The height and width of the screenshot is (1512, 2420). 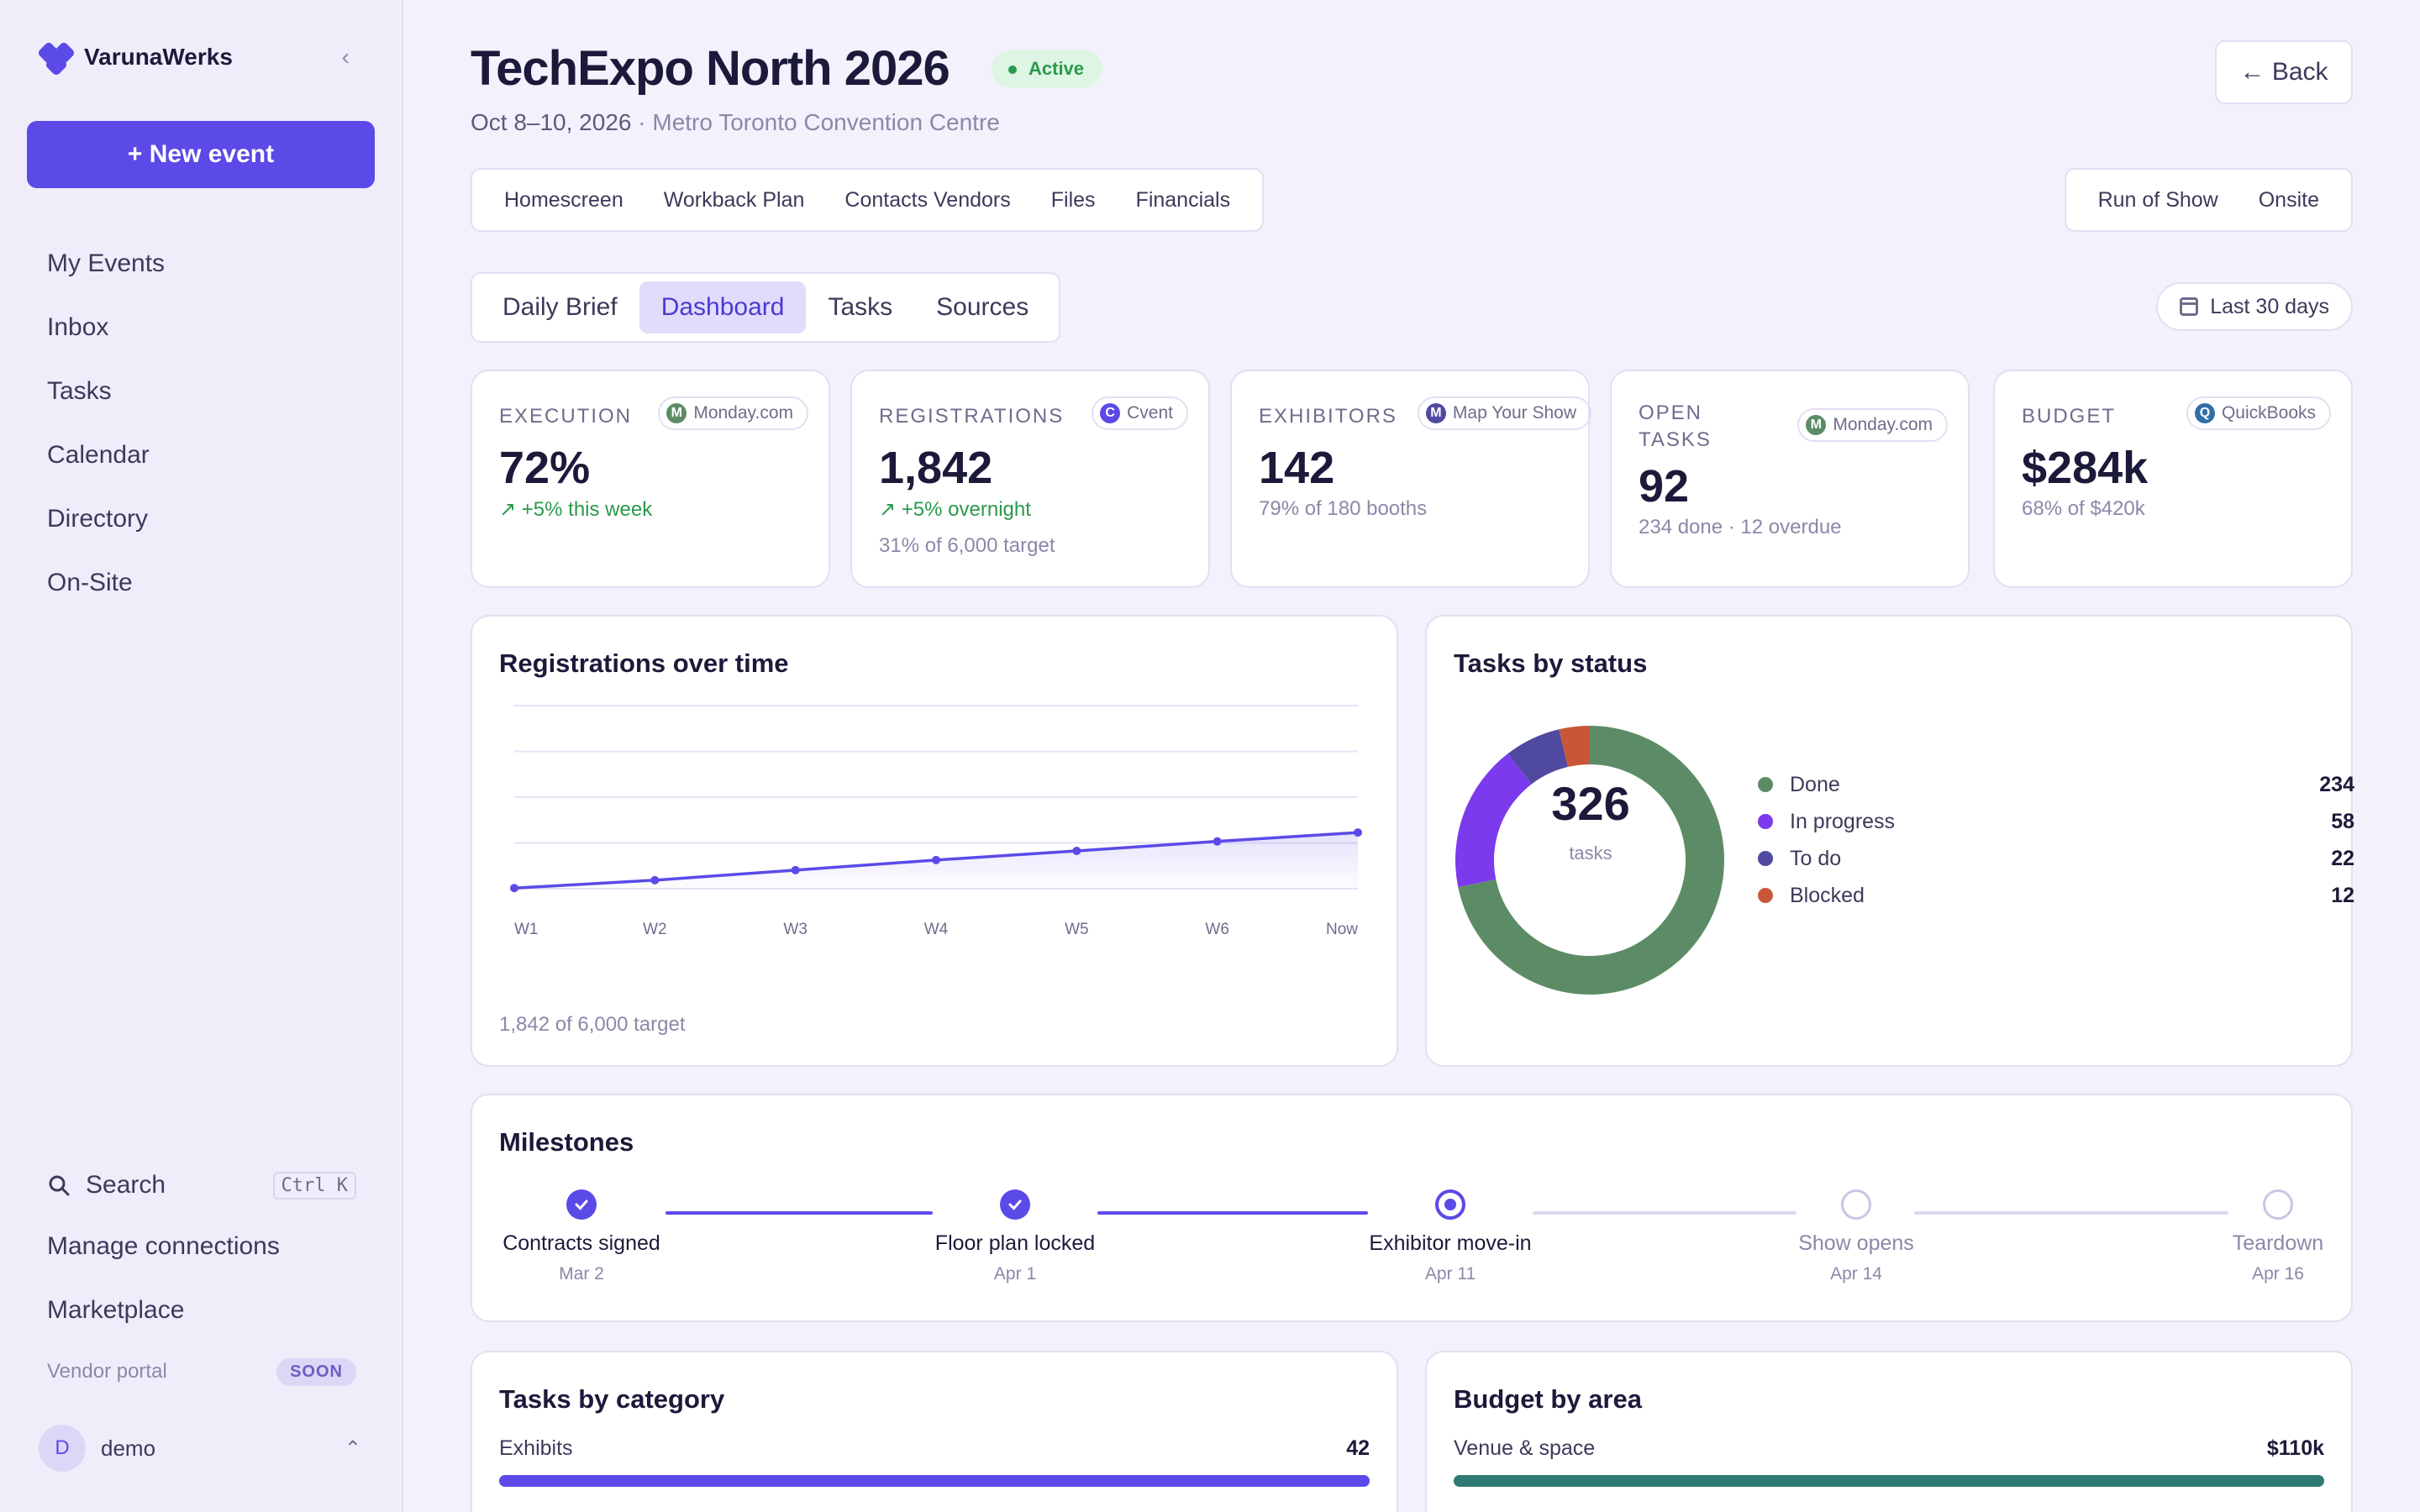 I want to click on milestone-date: Apr 16, so click(x=2278, y=1274).